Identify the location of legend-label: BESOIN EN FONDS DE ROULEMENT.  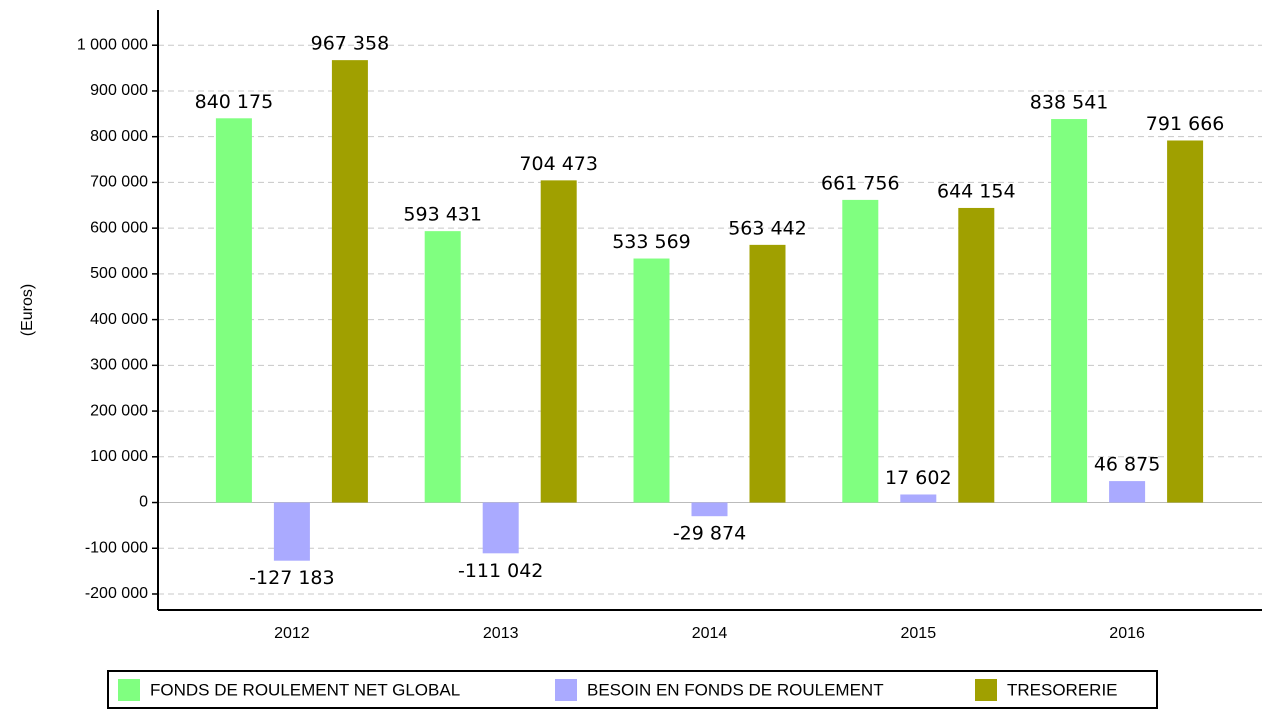
(735, 689).